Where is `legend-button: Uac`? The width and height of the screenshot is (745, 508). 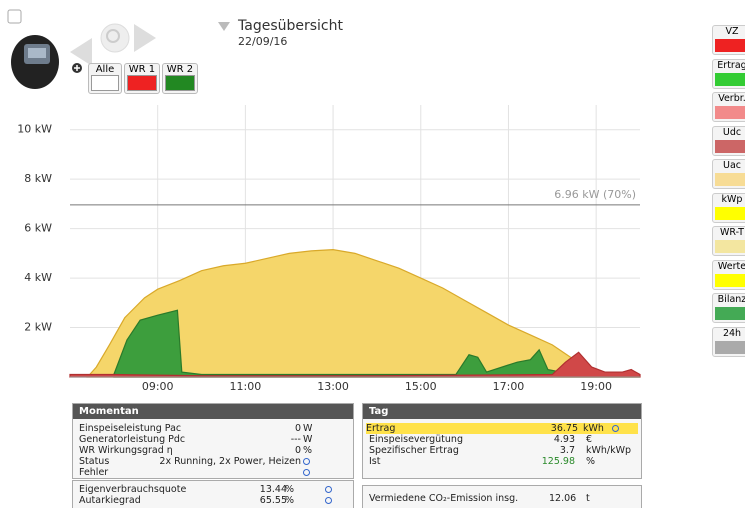 legend-button: Uac is located at coordinates (728, 174).